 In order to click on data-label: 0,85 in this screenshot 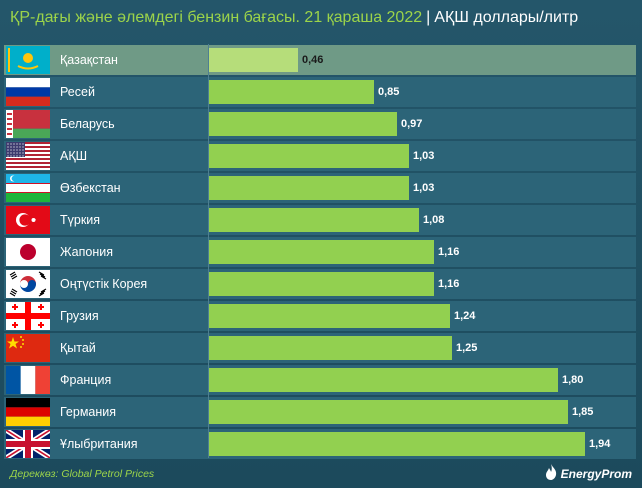, I will do `click(389, 92)`.